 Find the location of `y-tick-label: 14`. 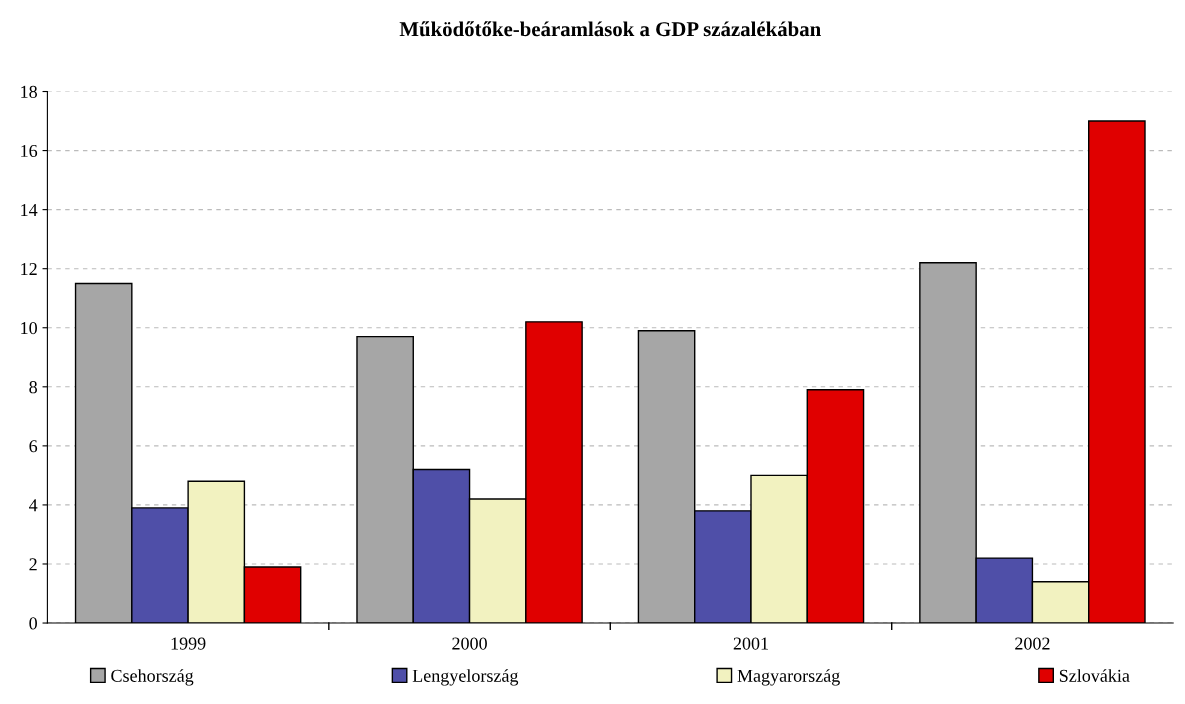

y-tick-label: 14 is located at coordinates (29, 209).